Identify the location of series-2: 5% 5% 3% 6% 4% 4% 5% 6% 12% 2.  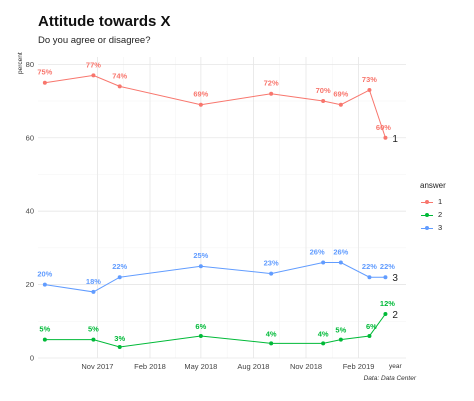
(218, 324).